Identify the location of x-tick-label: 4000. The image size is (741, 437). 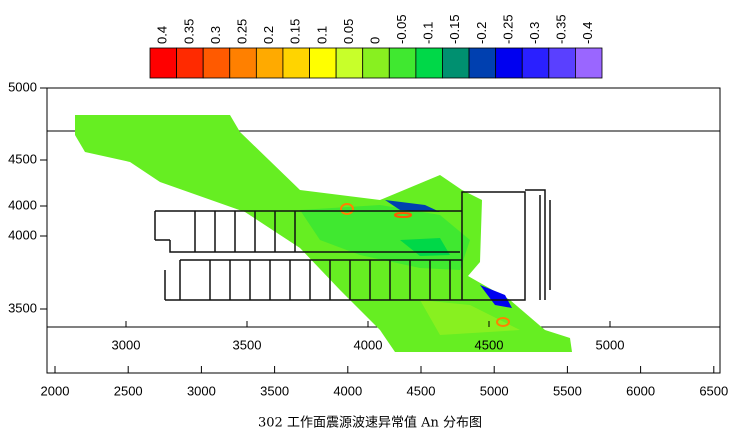
(347, 390).